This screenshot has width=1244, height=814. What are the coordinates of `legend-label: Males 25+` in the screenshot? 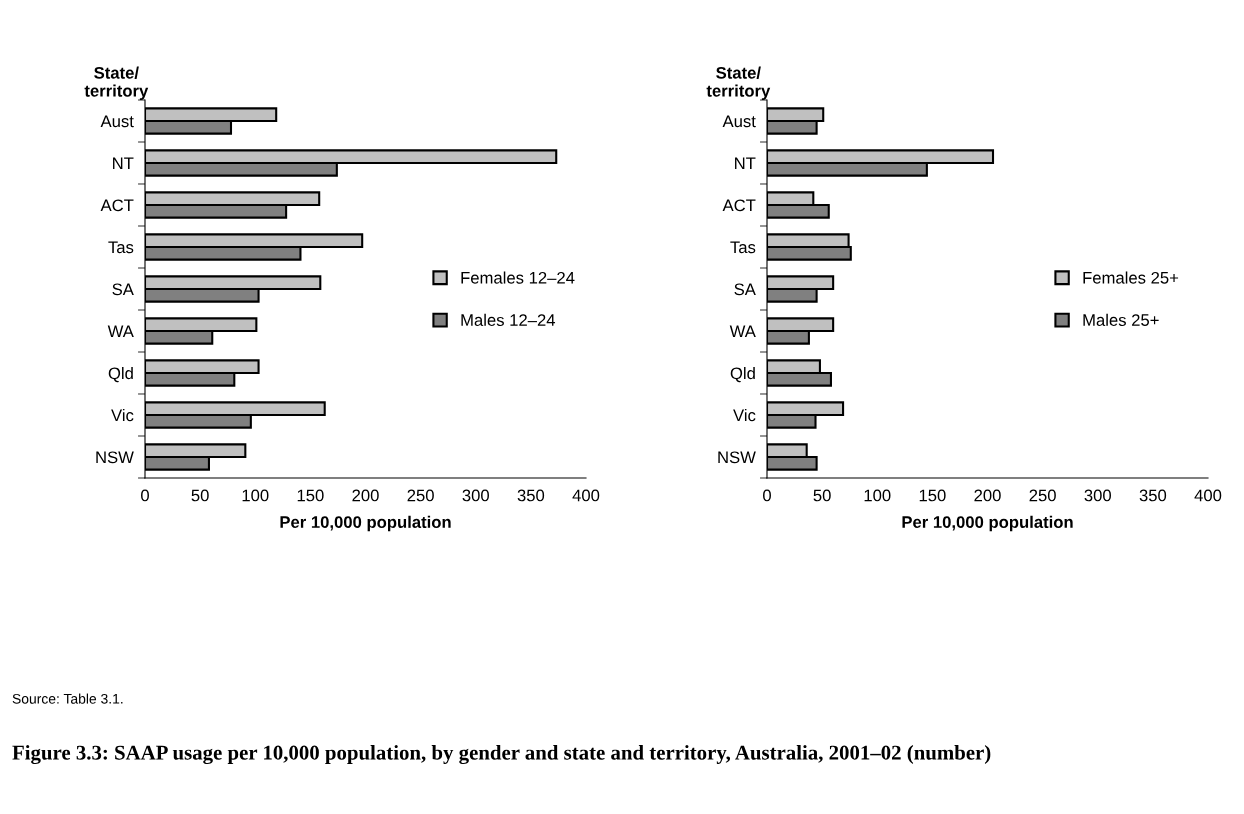 It's located at (1121, 319).